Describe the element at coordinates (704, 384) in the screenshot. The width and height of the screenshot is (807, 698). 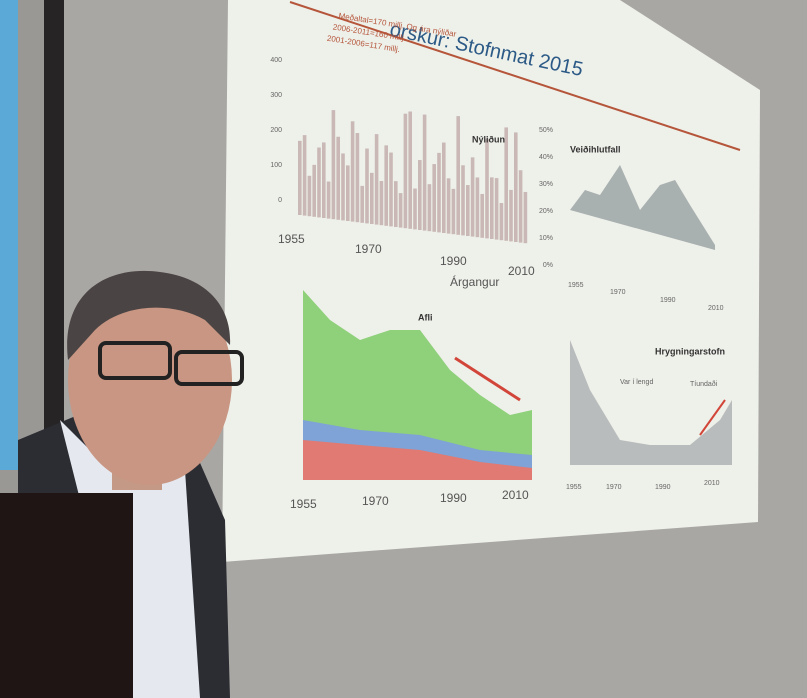
I see `annotation: Tíundaði` at that location.